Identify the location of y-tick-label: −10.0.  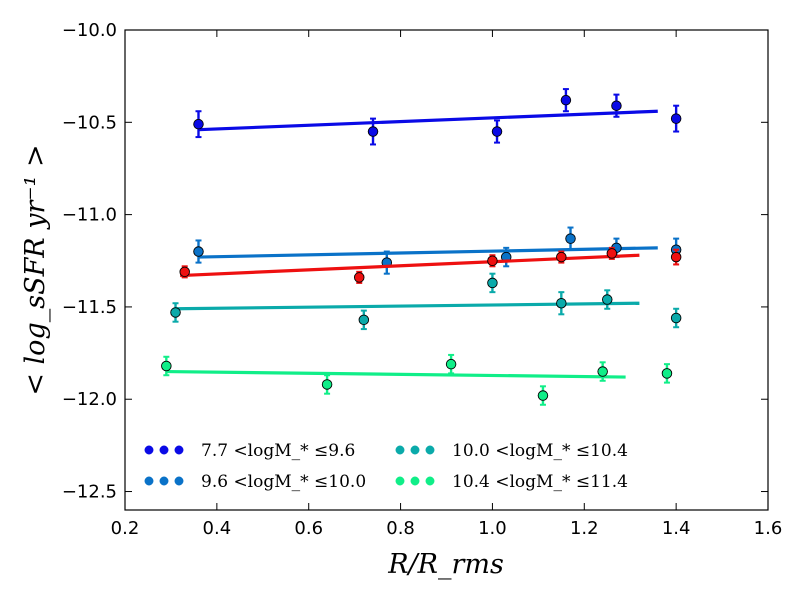
(89, 30).